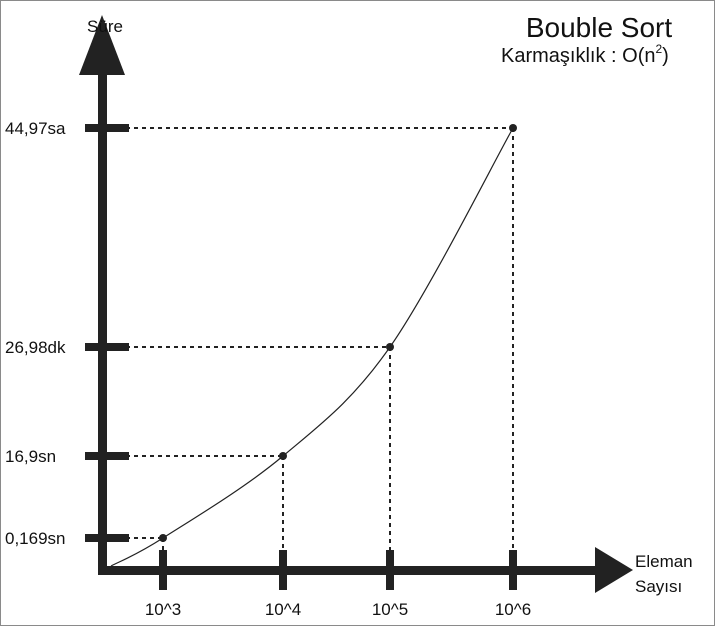 The height and width of the screenshot is (626, 715). I want to click on x-axis-arrow, so click(614, 570).